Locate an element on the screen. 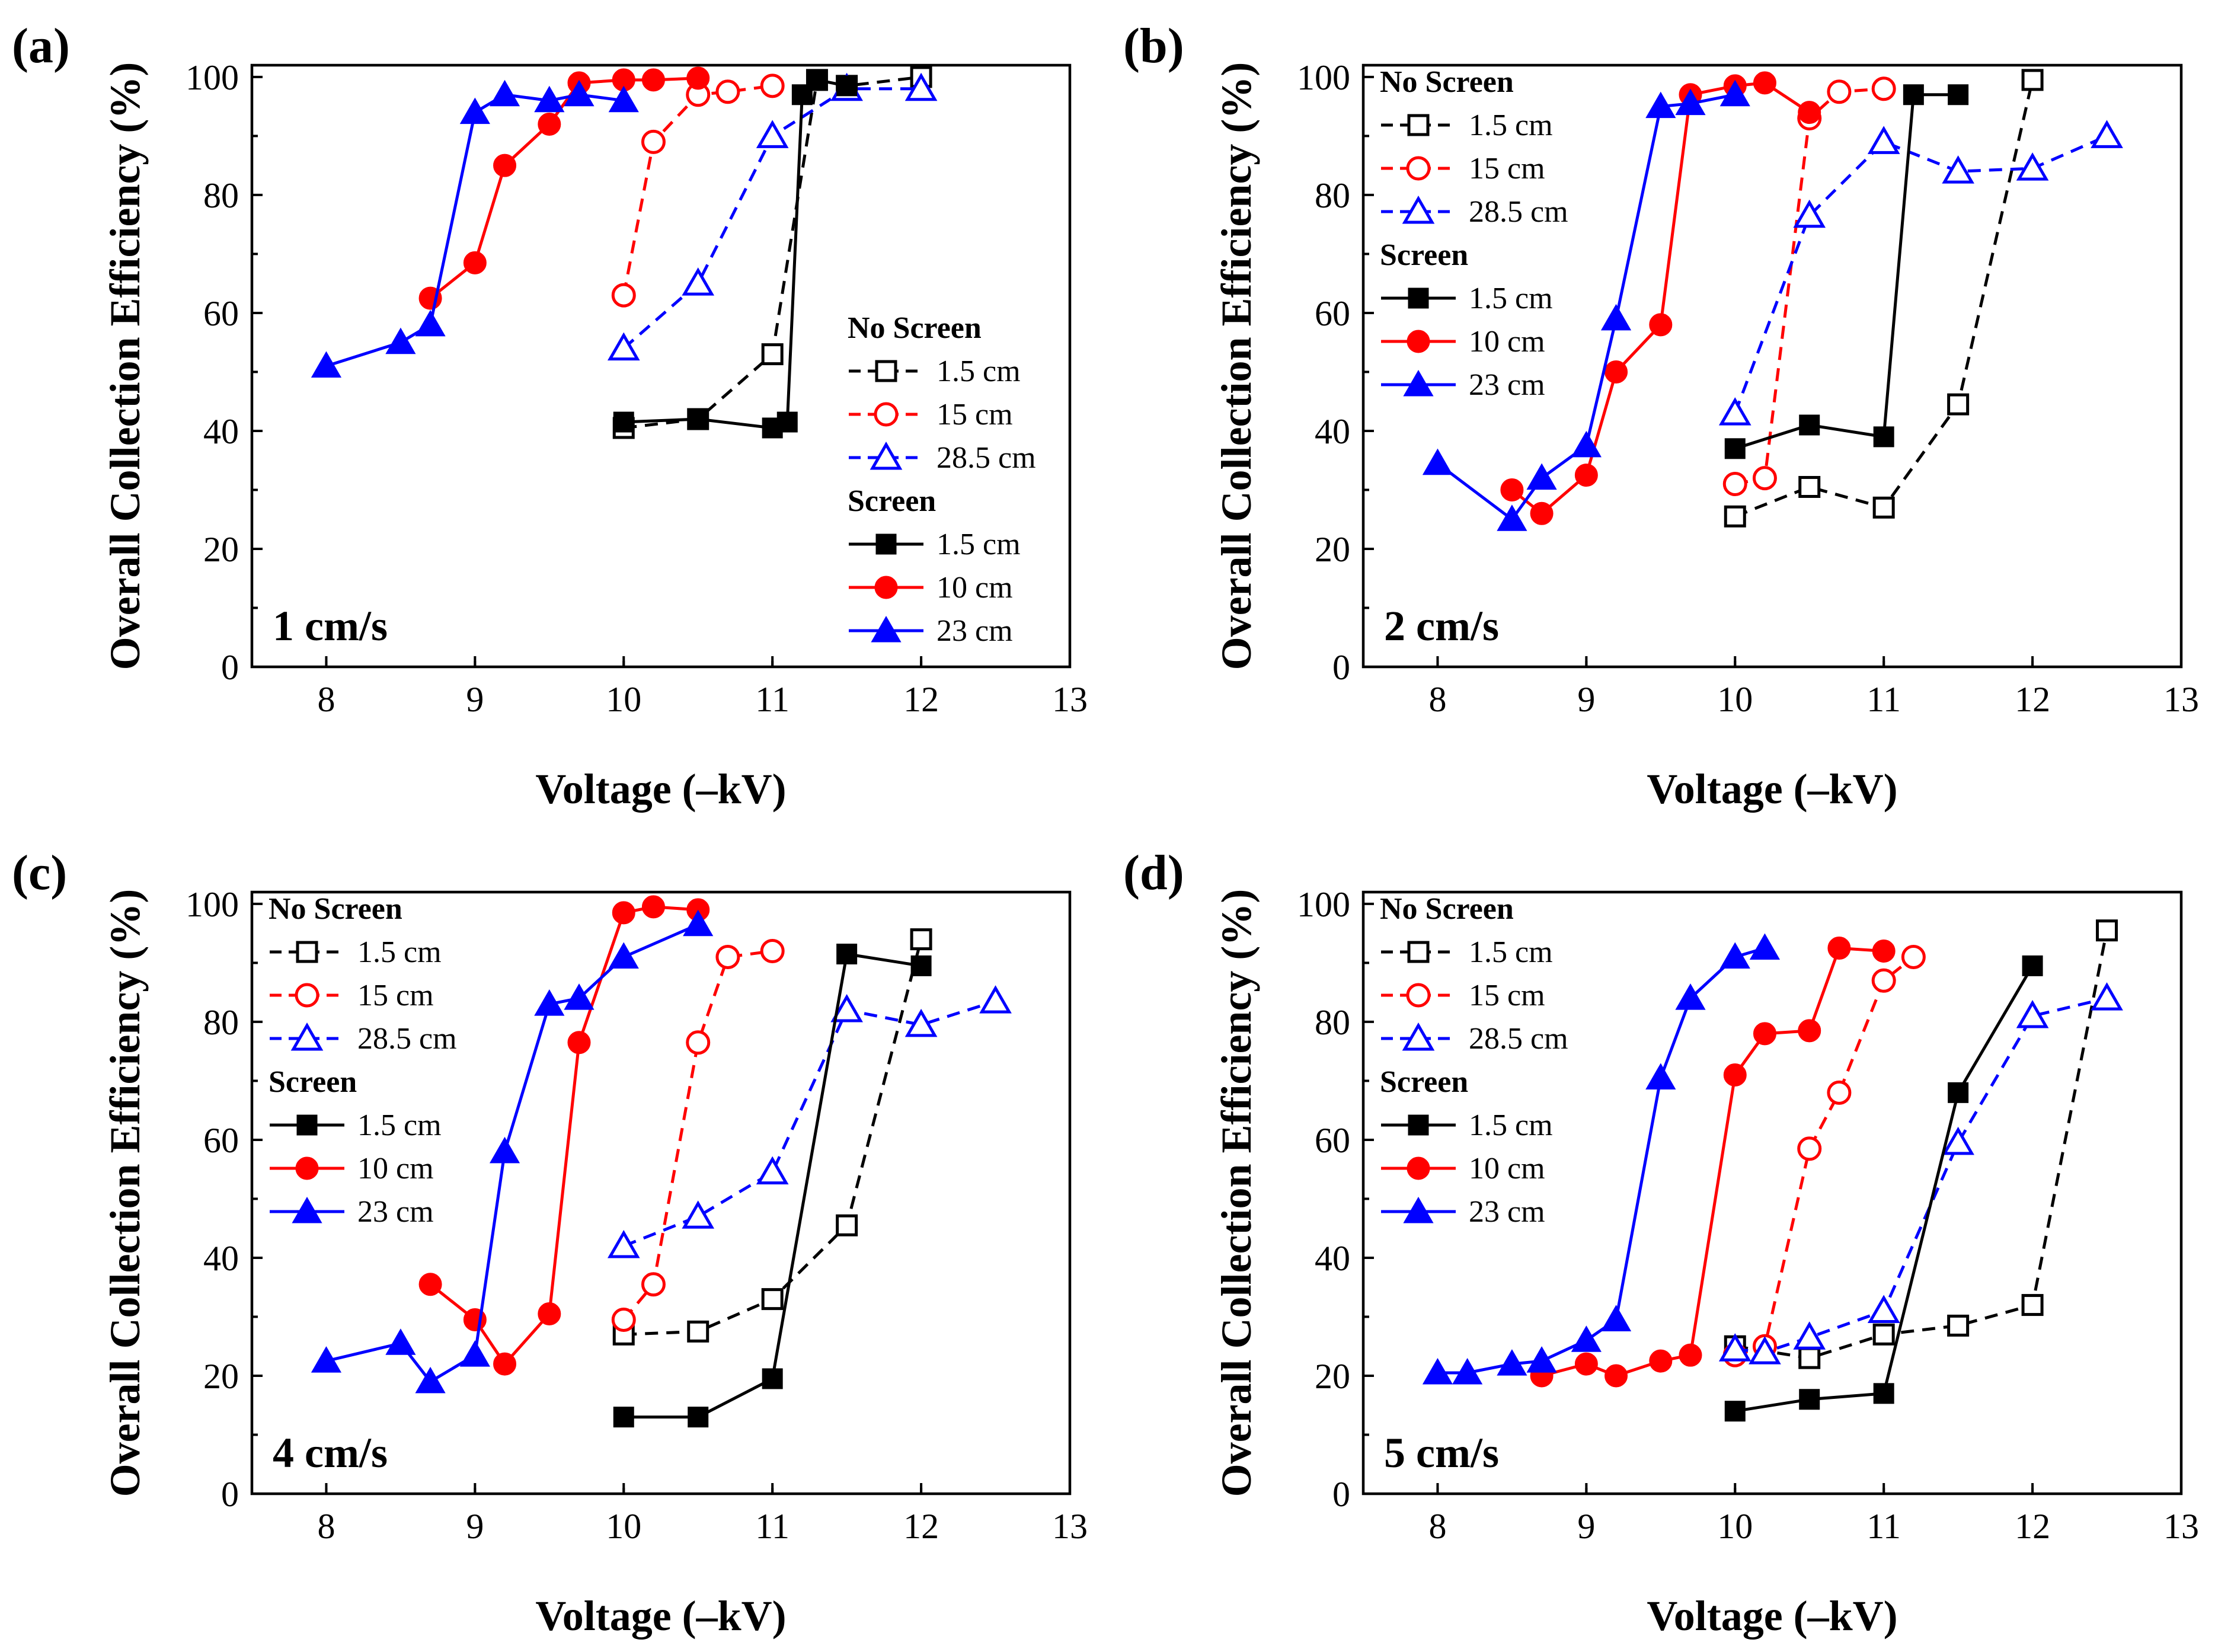 The width and height of the screenshot is (2215, 1652). y-tick-label: 80 is located at coordinates (221, 1023).